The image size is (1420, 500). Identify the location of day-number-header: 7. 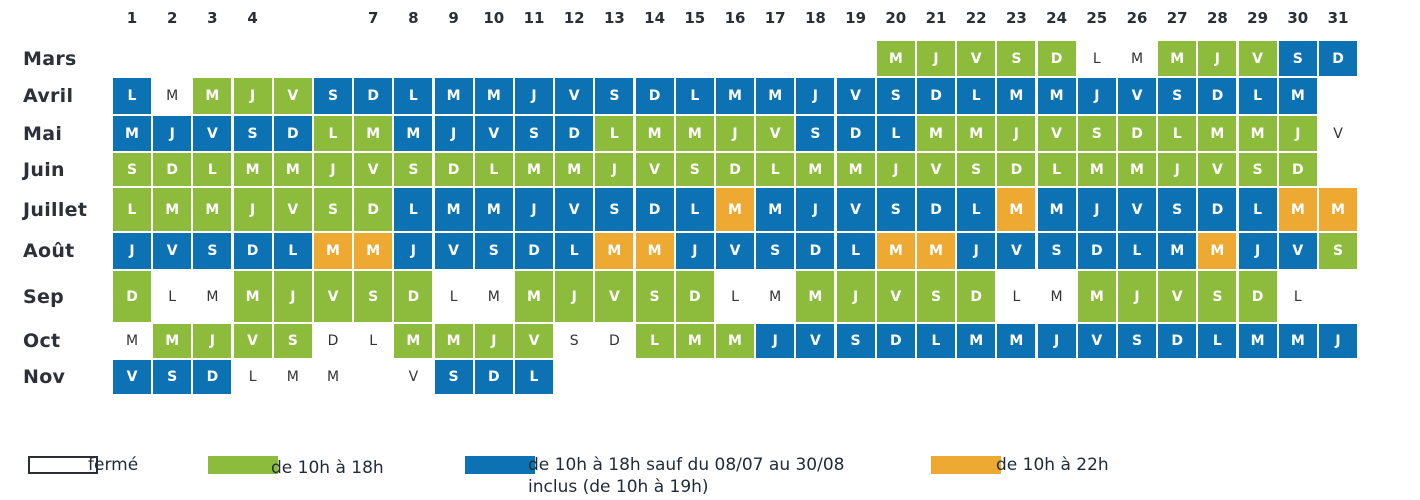
(373, 18).